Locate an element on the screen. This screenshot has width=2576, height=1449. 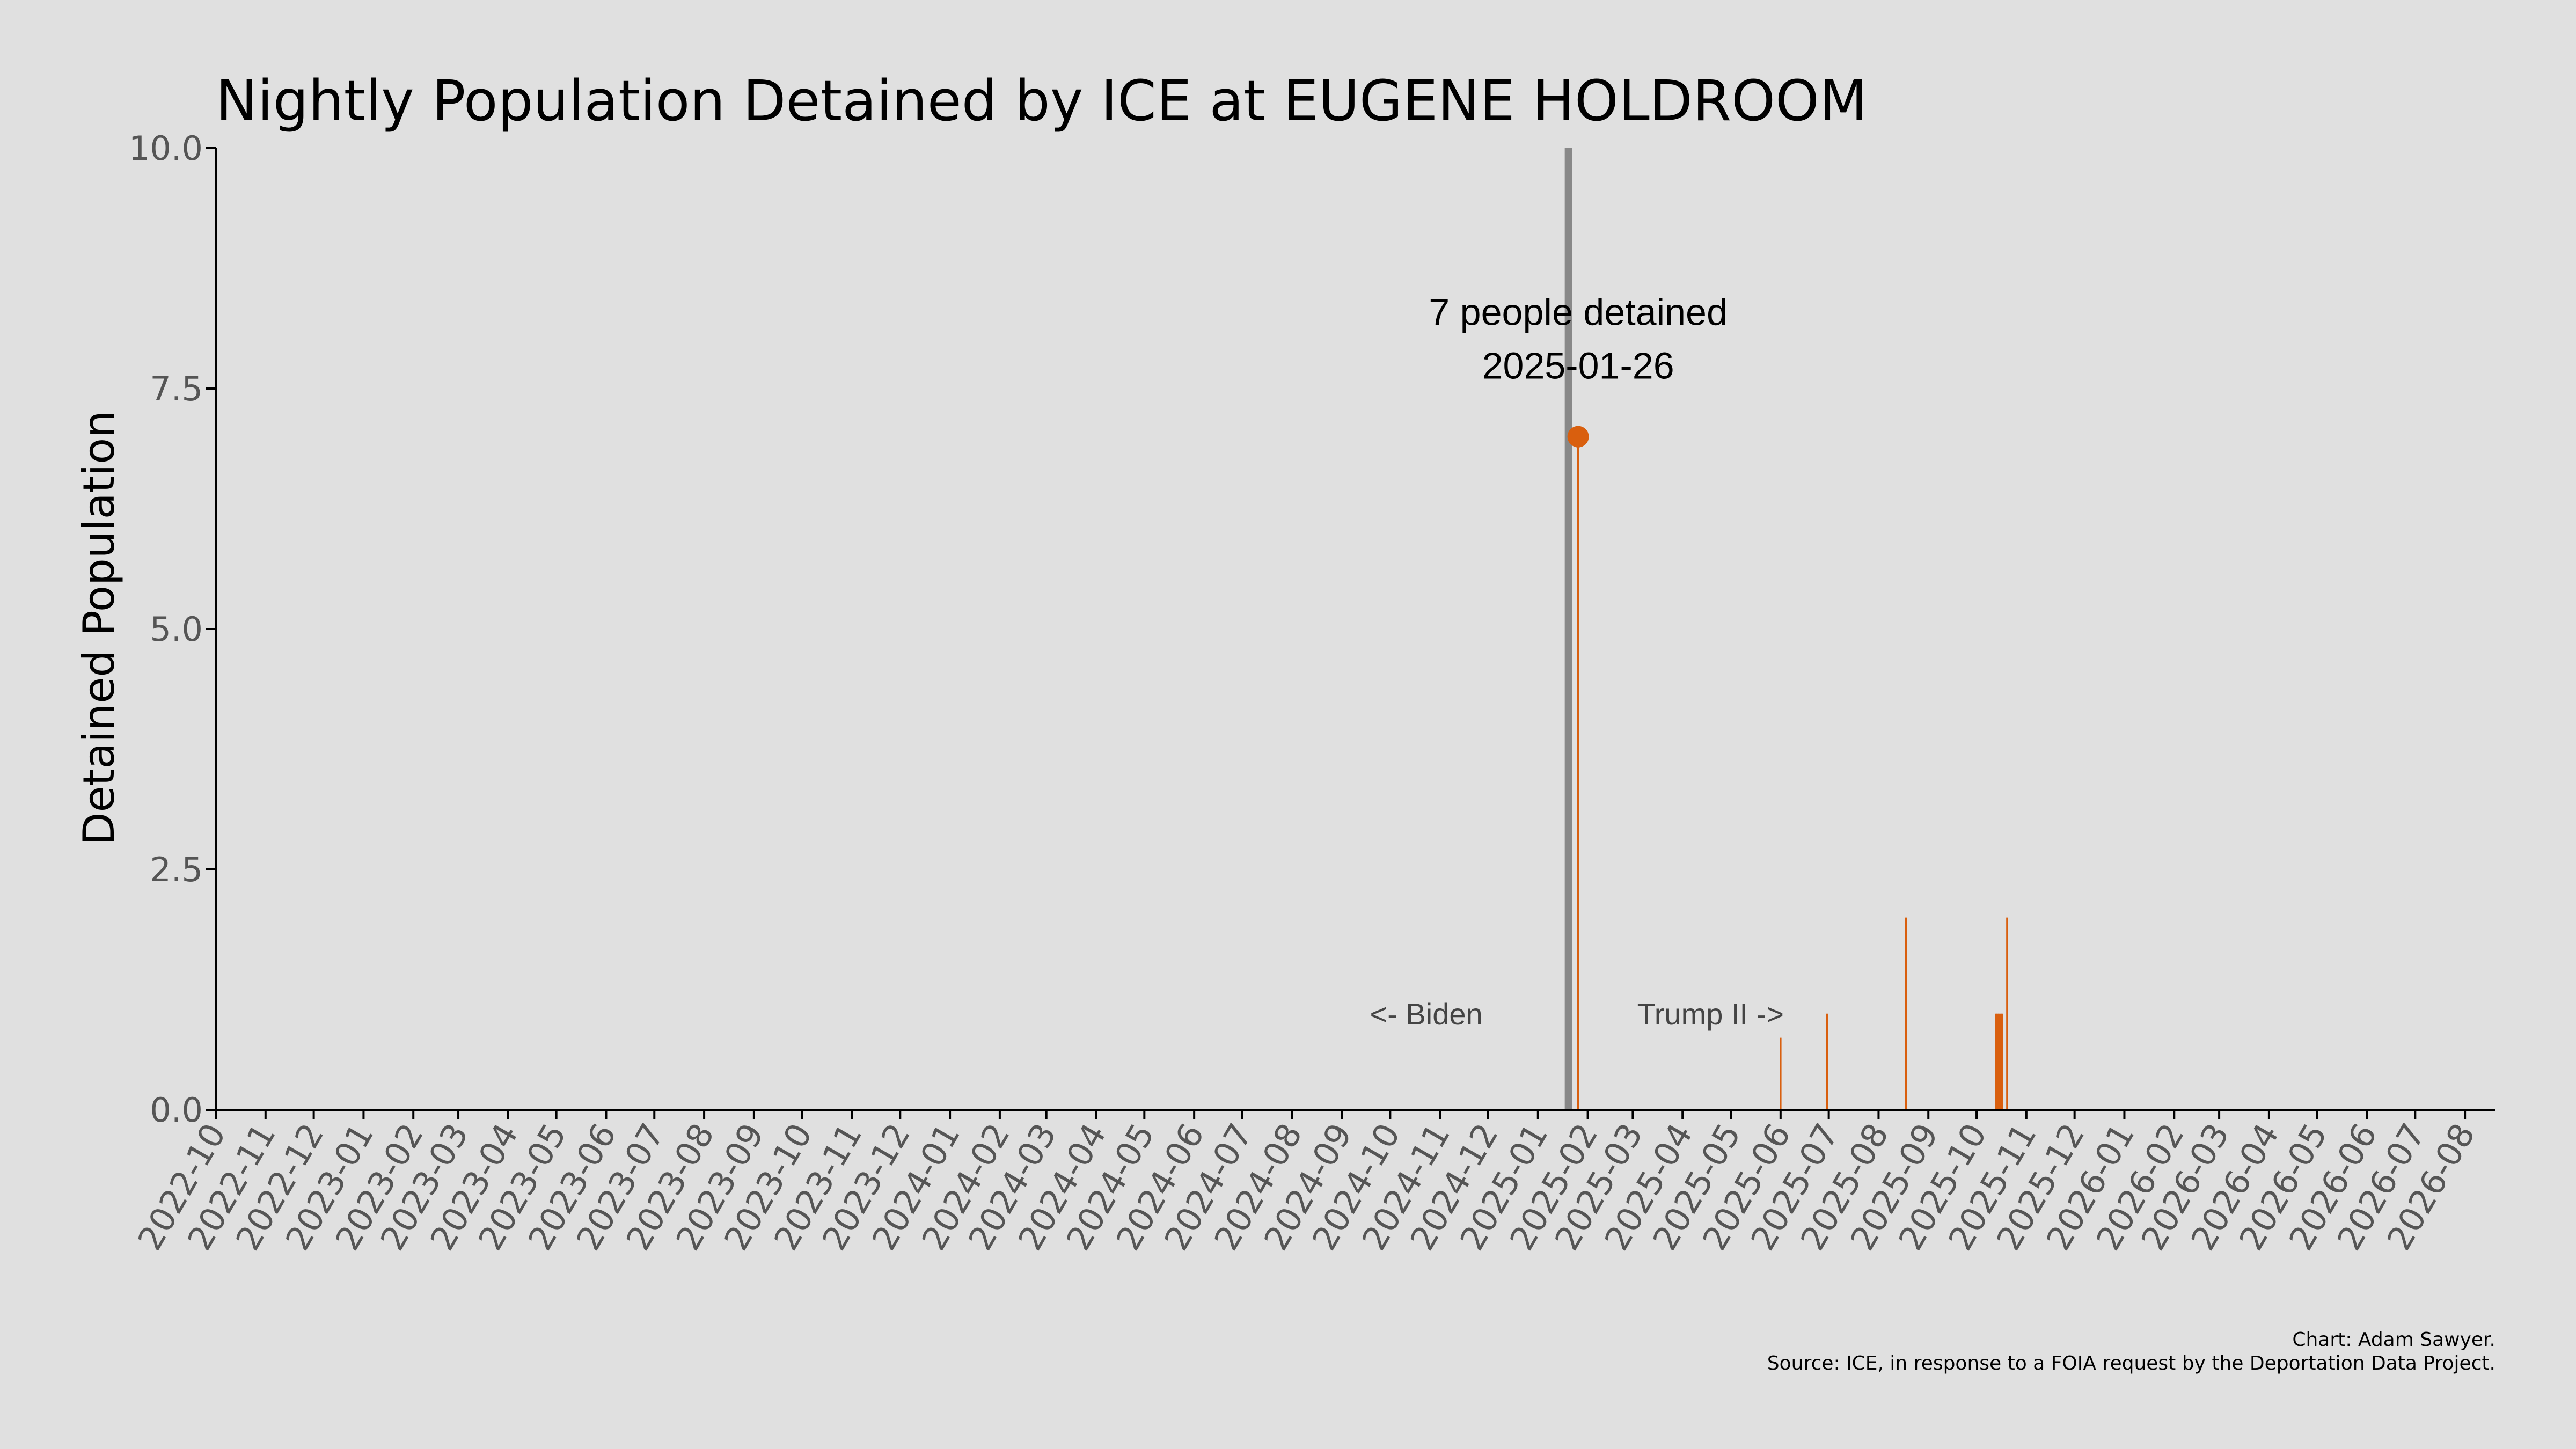
y-axis-label: Detained Population is located at coordinates (99, 628).